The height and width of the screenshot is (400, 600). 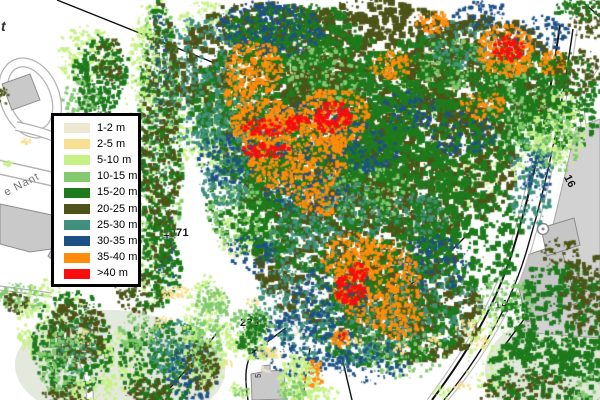 What do you see at coordinates (117, 192) in the screenshot?
I see `legend-label: 15-20 m` at bounding box center [117, 192].